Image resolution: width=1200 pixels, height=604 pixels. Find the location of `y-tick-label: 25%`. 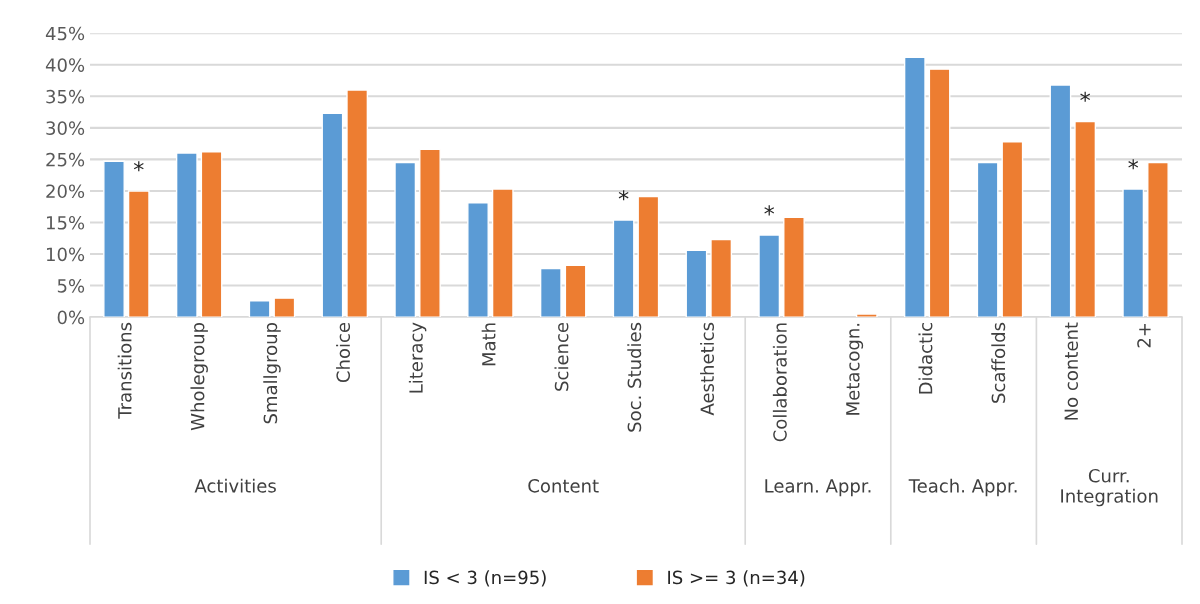

y-tick-label: 25% is located at coordinates (65, 159).